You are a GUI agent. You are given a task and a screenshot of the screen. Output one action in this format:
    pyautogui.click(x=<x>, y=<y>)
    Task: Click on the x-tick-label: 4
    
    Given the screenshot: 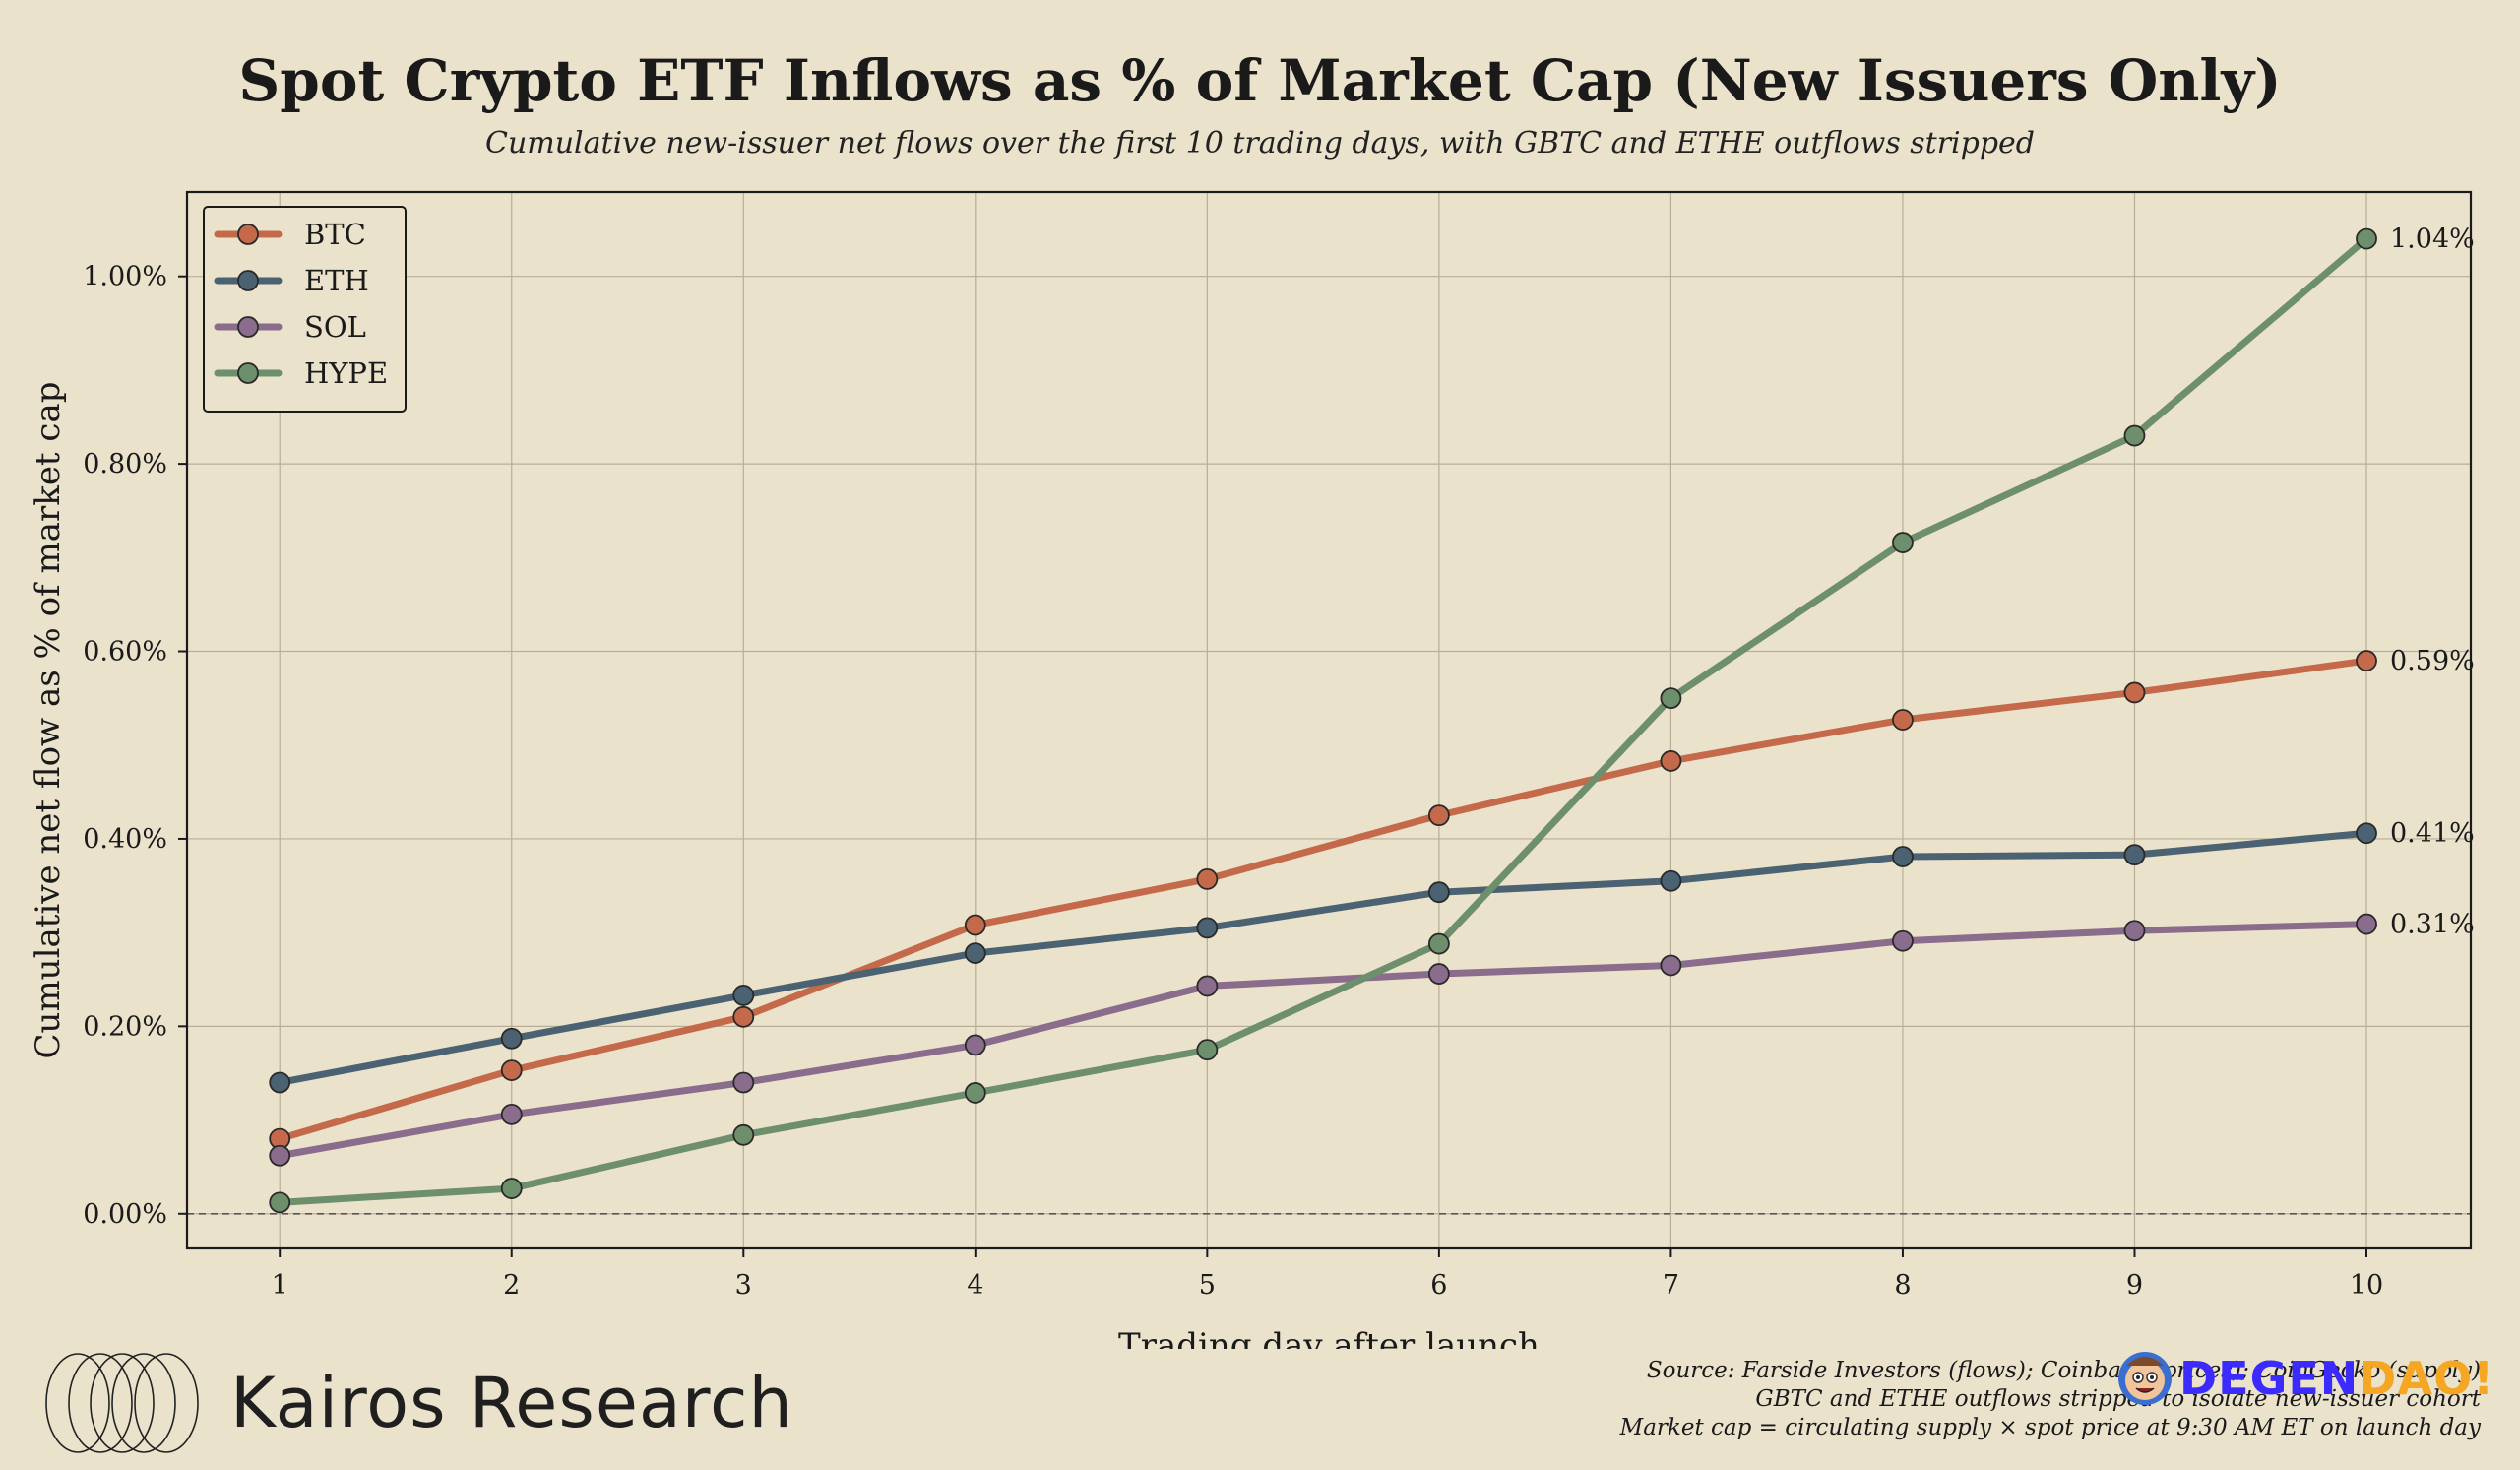 What is the action you would take?
    pyautogui.click(x=975, y=1285)
    